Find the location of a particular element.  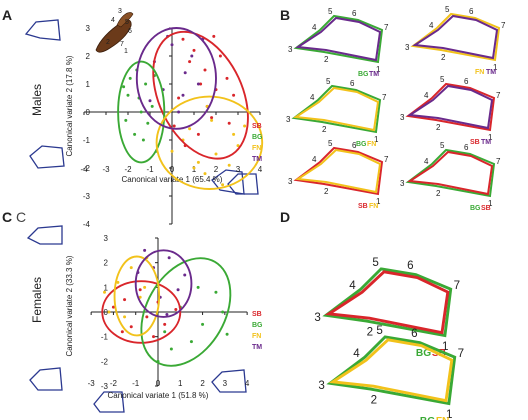

wireframe-label-a: SB is located at coordinates (475, 142).